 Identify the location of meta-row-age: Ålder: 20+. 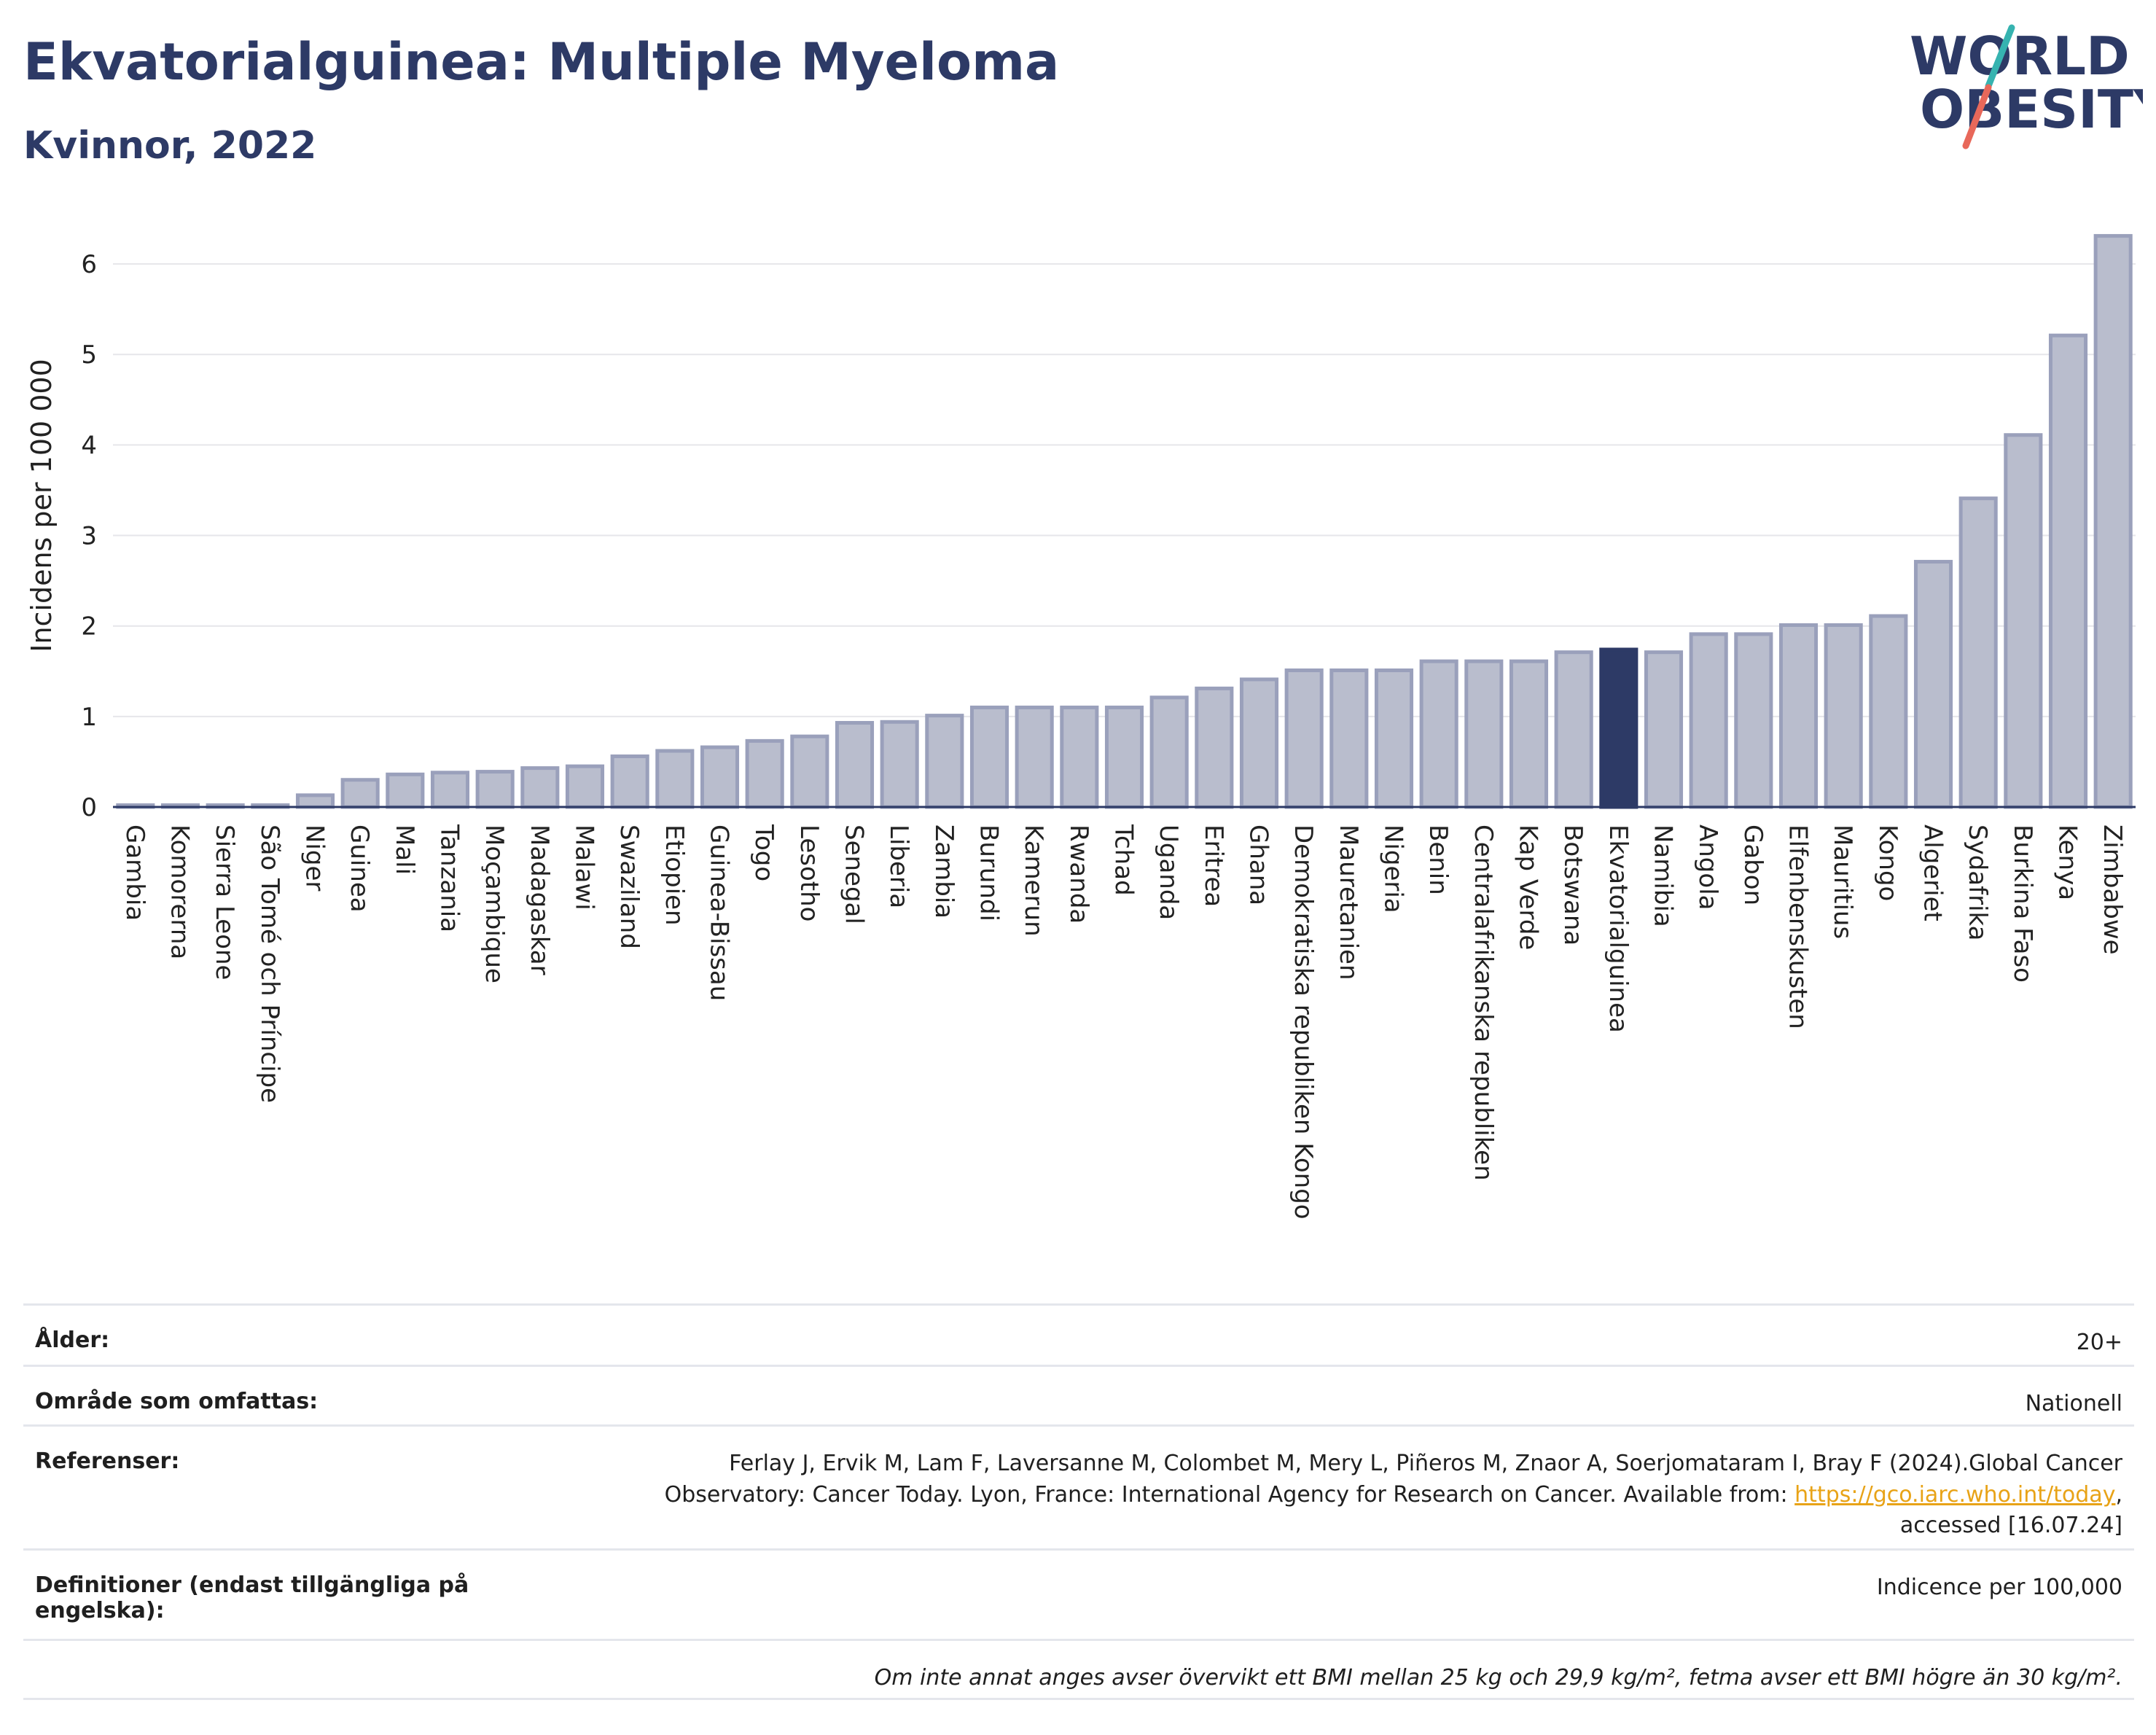
(1079, 1334).